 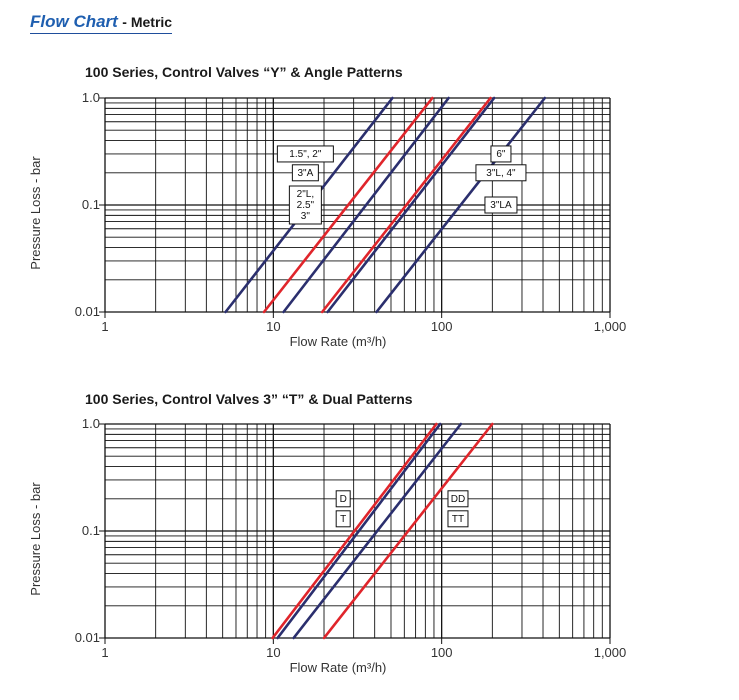 I want to click on annotation-text: T, so click(x=343, y=519).